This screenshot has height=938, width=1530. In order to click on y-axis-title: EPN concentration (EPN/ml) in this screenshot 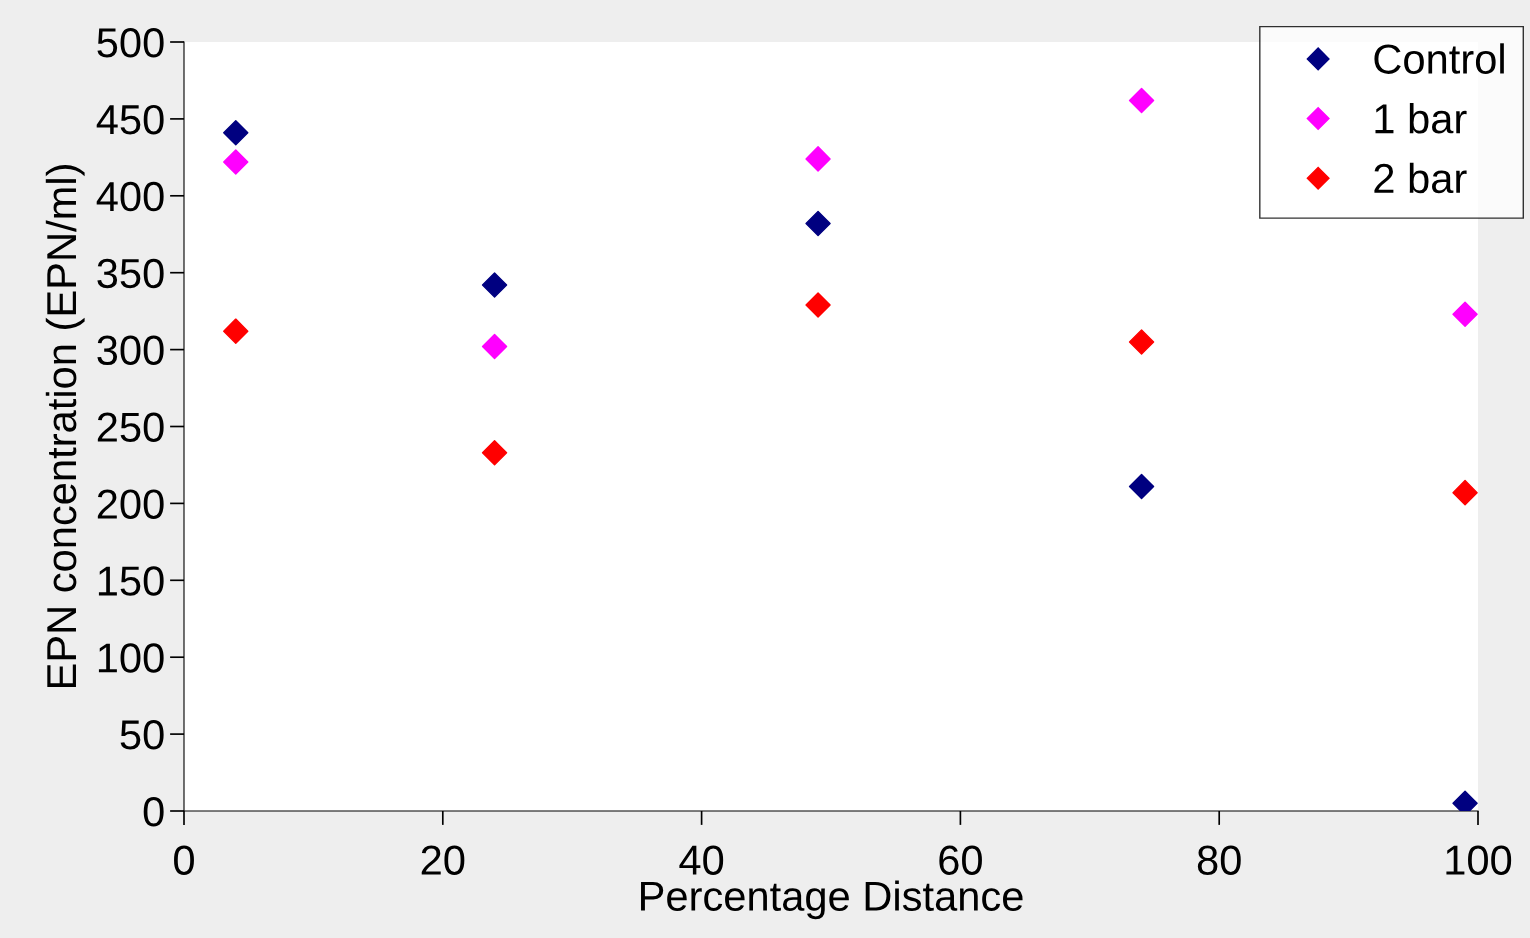, I will do `click(65, 426)`.